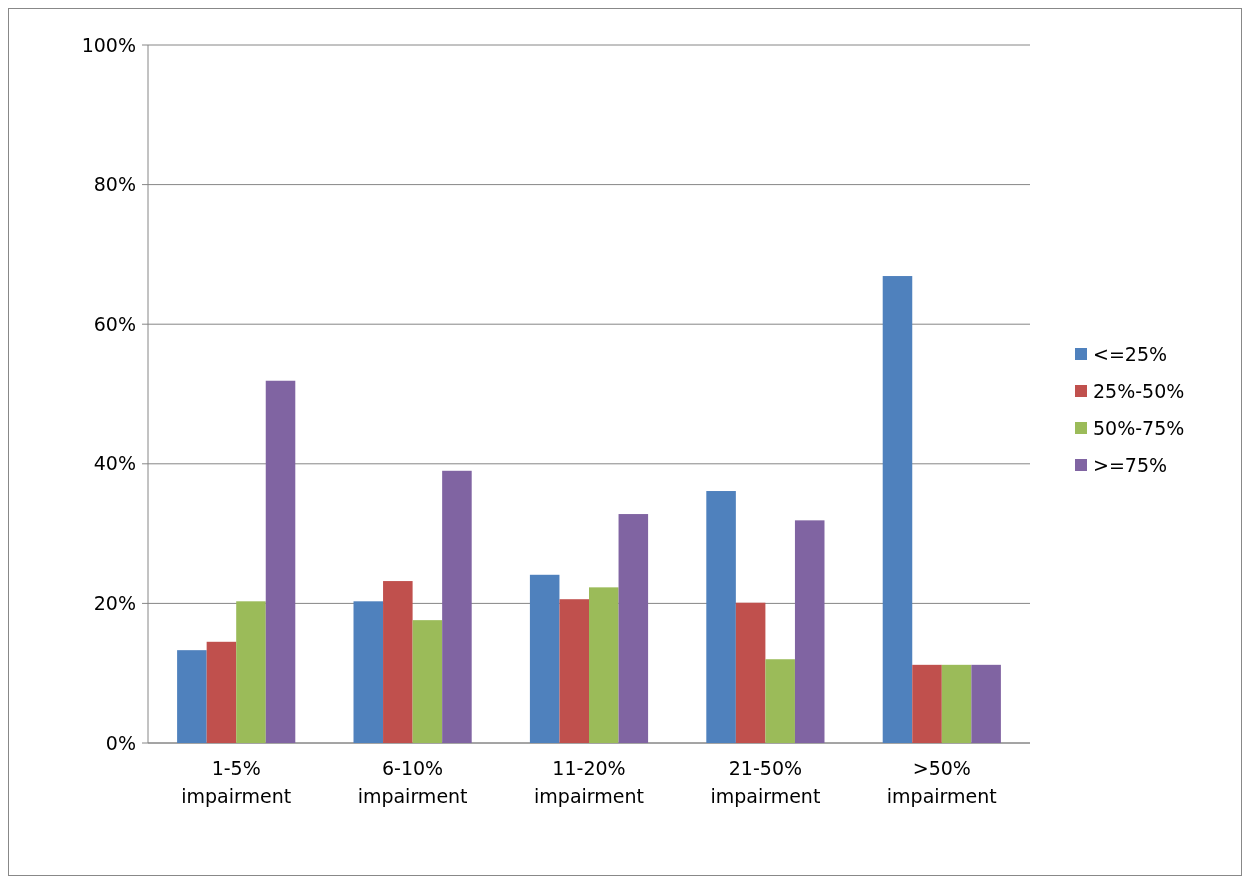 The height and width of the screenshot is (884, 1250). What do you see at coordinates (1139, 390) in the screenshot?
I see `legend-label: 25%-50%` at bounding box center [1139, 390].